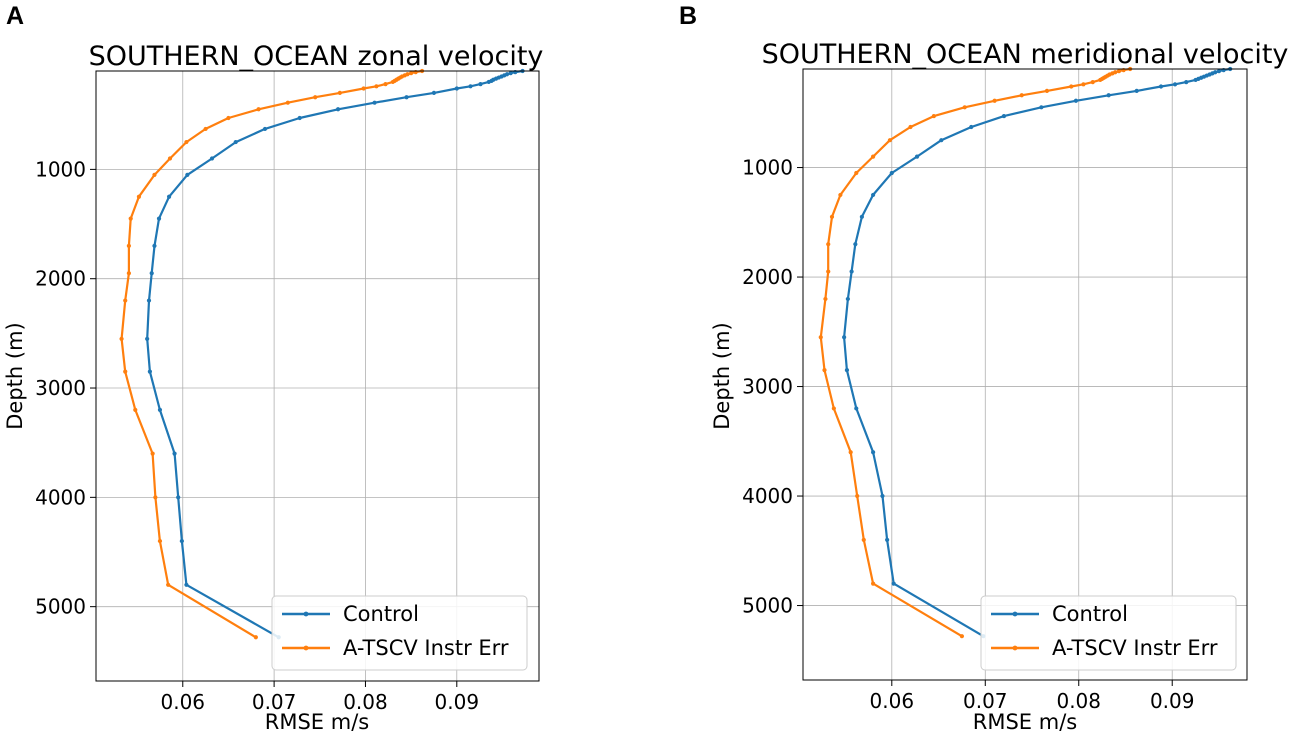 This screenshot has width=1299, height=738. What do you see at coordinates (1032, 696) in the screenshot?
I see `x-ticks-b: 0.06 0.07 0.08 0.09` at bounding box center [1032, 696].